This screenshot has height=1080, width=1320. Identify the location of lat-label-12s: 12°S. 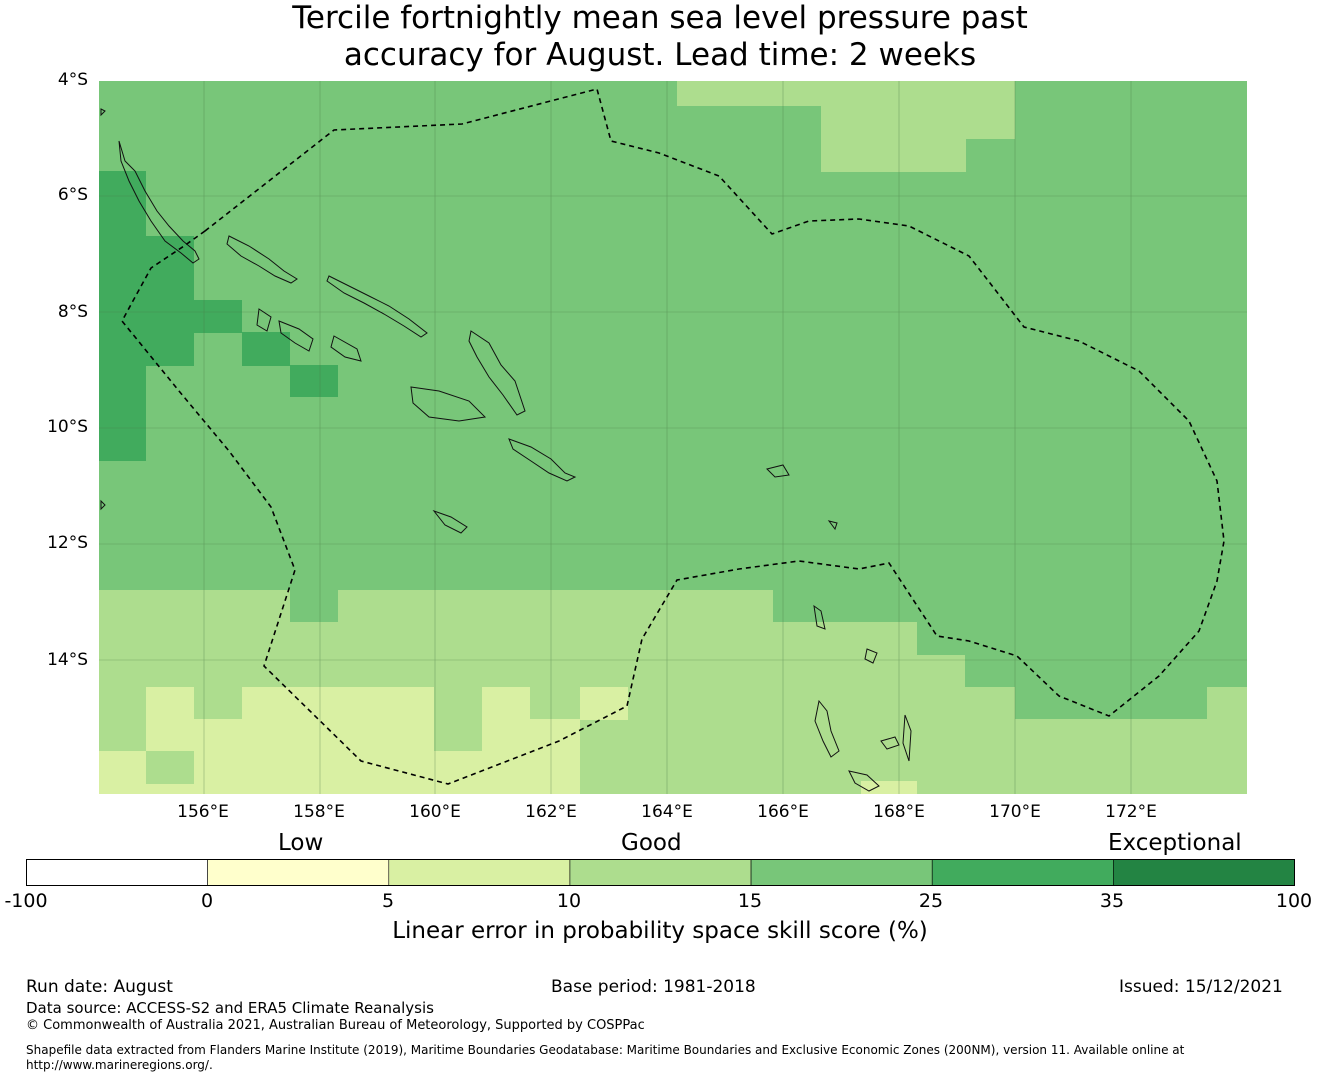
(67, 543).